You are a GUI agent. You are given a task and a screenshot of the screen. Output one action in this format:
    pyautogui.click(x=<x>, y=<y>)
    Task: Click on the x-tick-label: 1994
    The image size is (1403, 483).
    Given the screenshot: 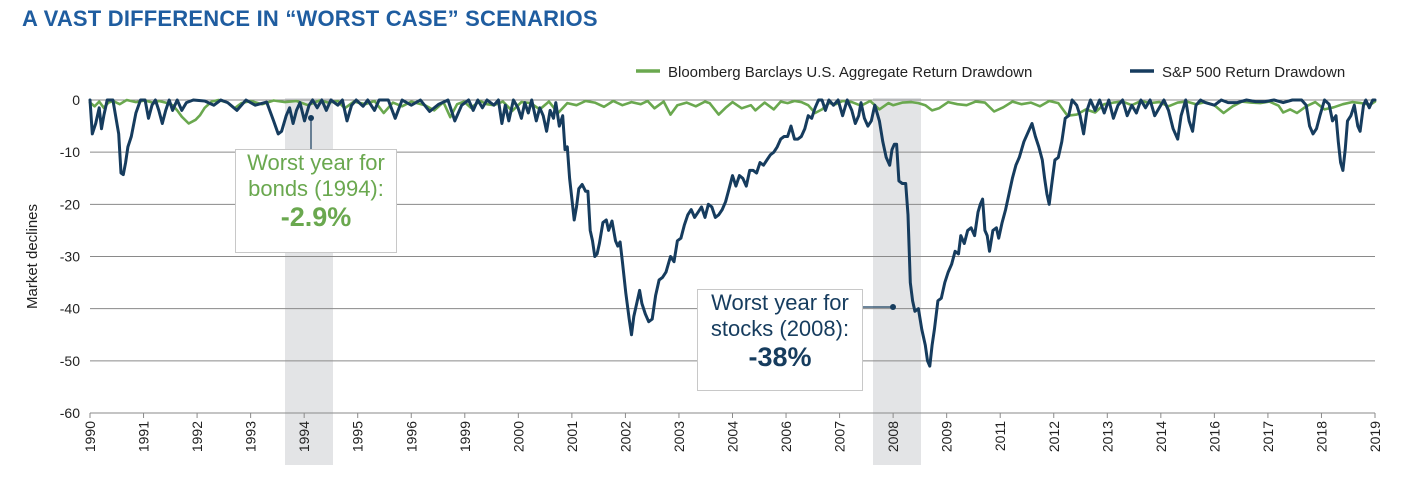 What is the action you would take?
    pyautogui.click(x=304, y=436)
    